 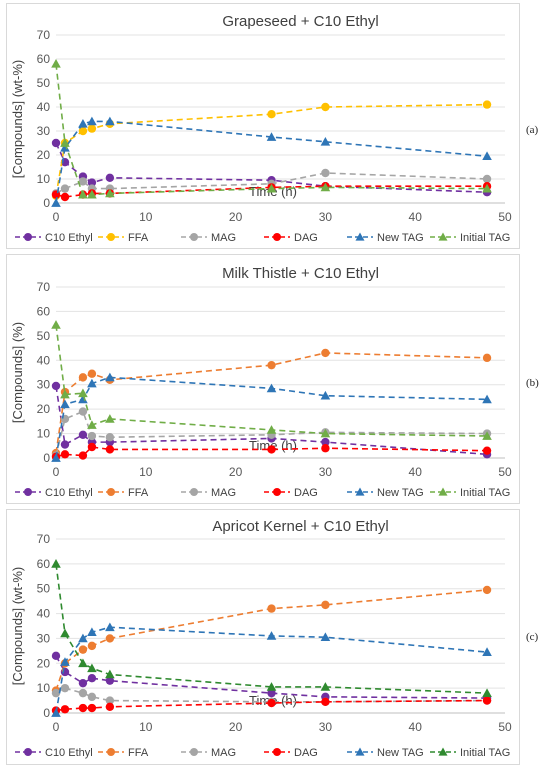 I want to click on x-tick-label: 0, so click(x=56, y=472).